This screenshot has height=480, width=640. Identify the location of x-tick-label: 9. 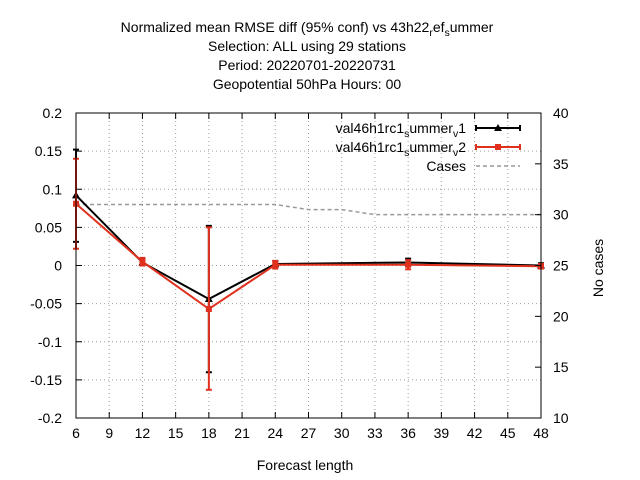
(109, 433).